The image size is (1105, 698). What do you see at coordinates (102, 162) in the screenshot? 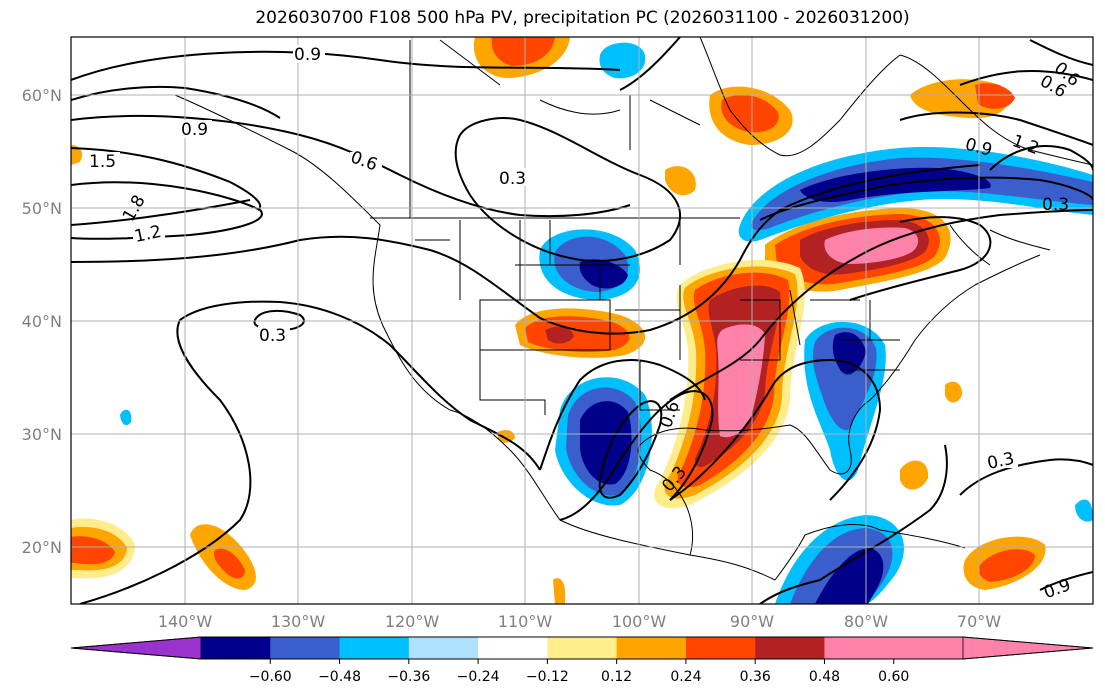
I see `contour-label: 1.5` at bounding box center [102, 162].